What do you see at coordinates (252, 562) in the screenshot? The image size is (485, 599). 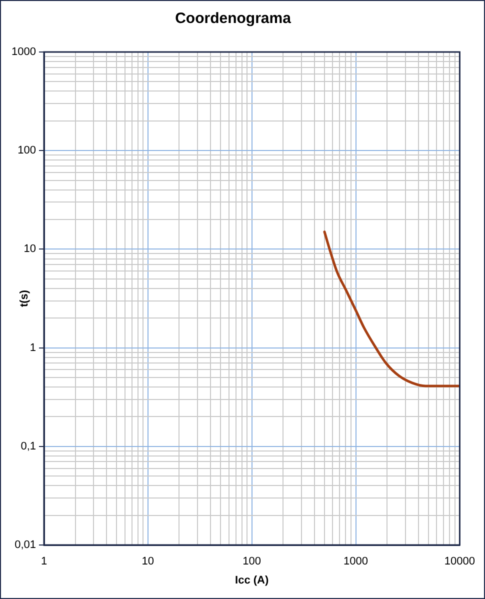 I see `x-tick-label: 100` at bounding box center [252, 562].